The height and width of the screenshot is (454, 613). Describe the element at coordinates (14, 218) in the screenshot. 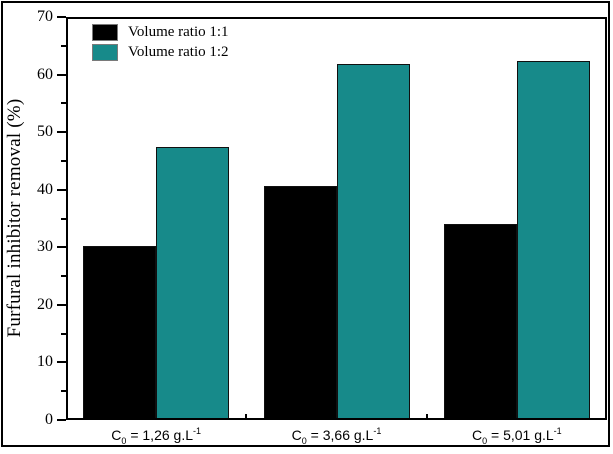

I see `y-axis-title: Furfural inhibitor removal (%)` at that location.